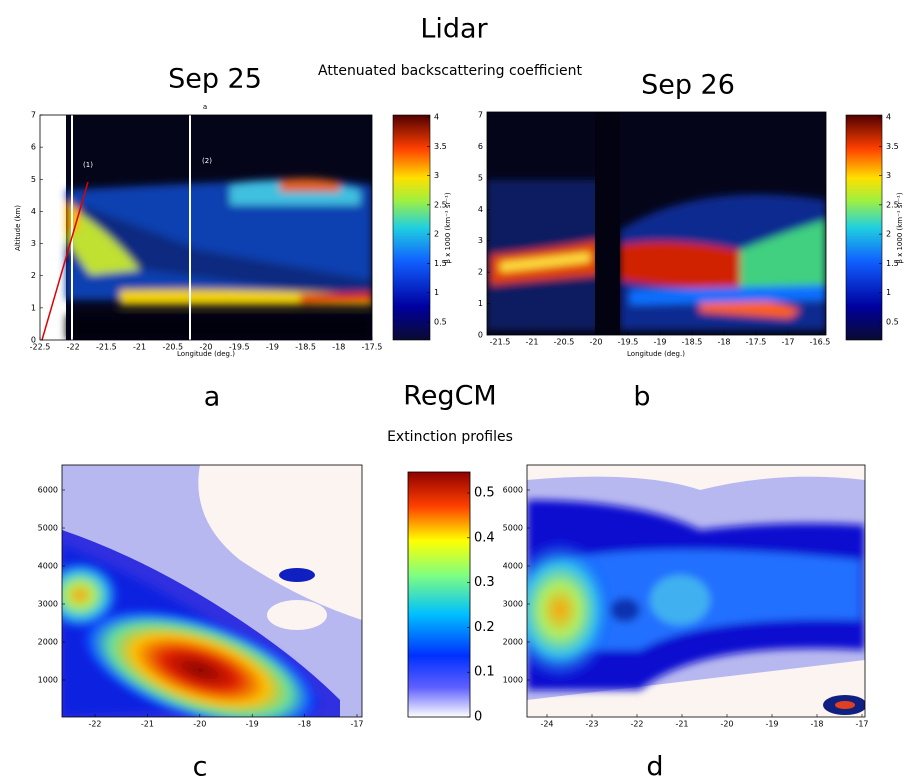  Describe the element at coordinates (215, 79) in the screenshot. I see `date: Sep 25` at that location.